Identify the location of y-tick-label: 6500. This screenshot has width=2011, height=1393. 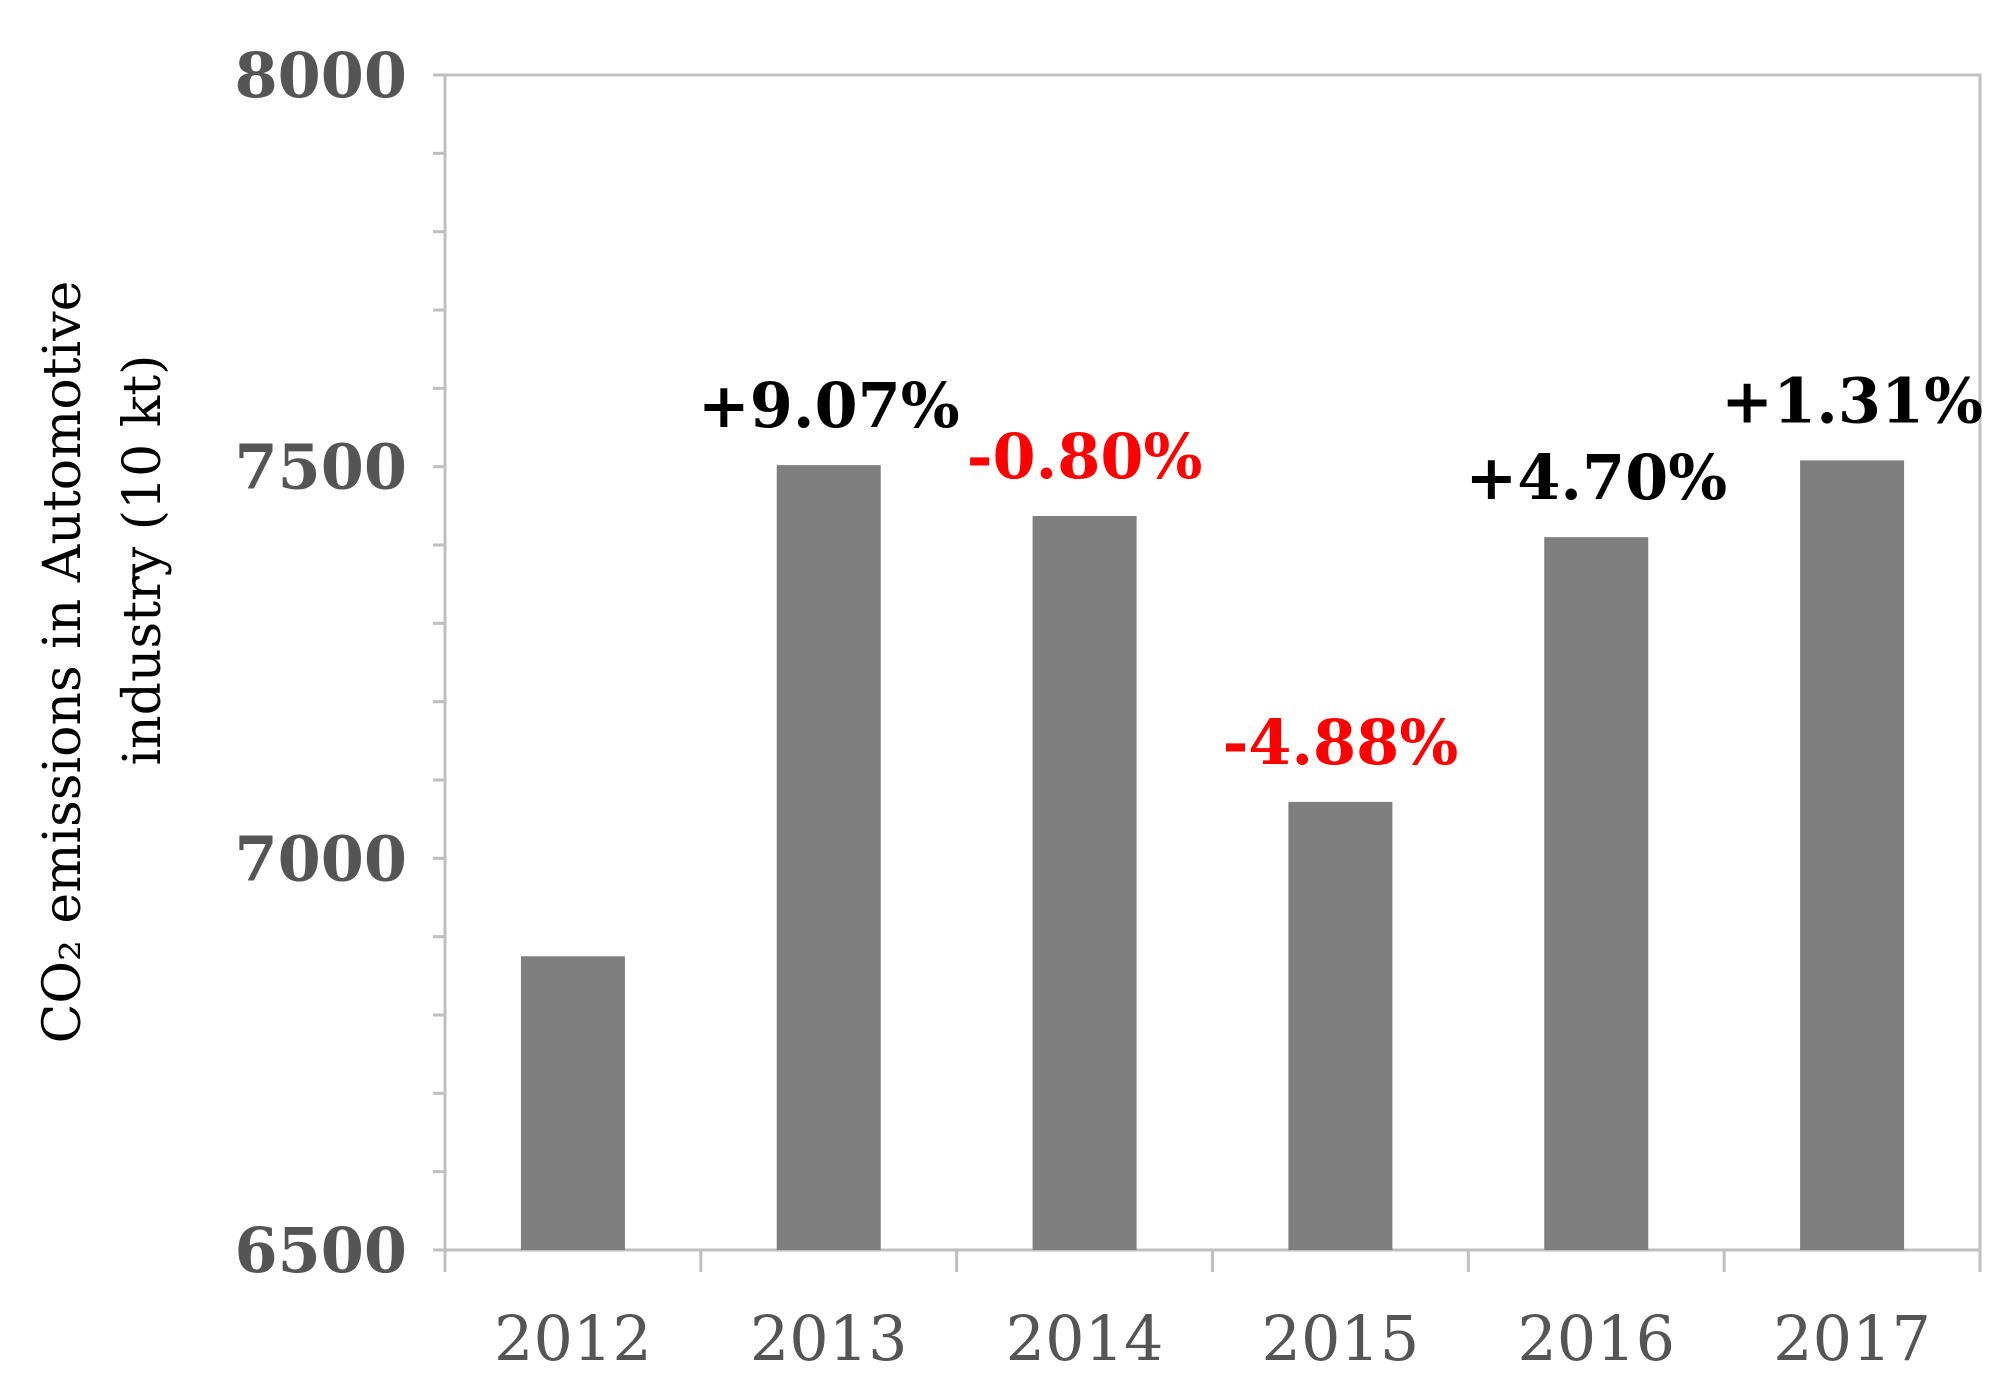
(320, 1250).